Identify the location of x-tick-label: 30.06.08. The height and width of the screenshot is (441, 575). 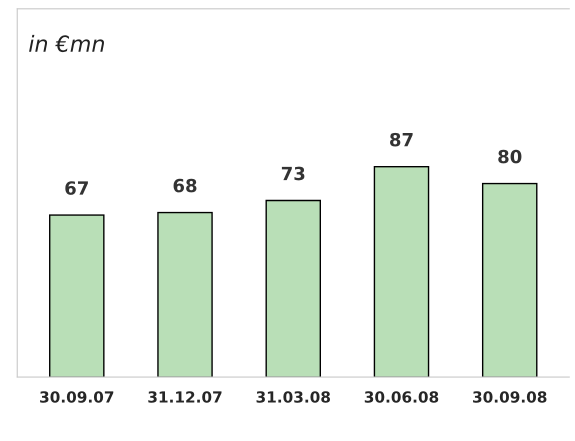
(401, 397).